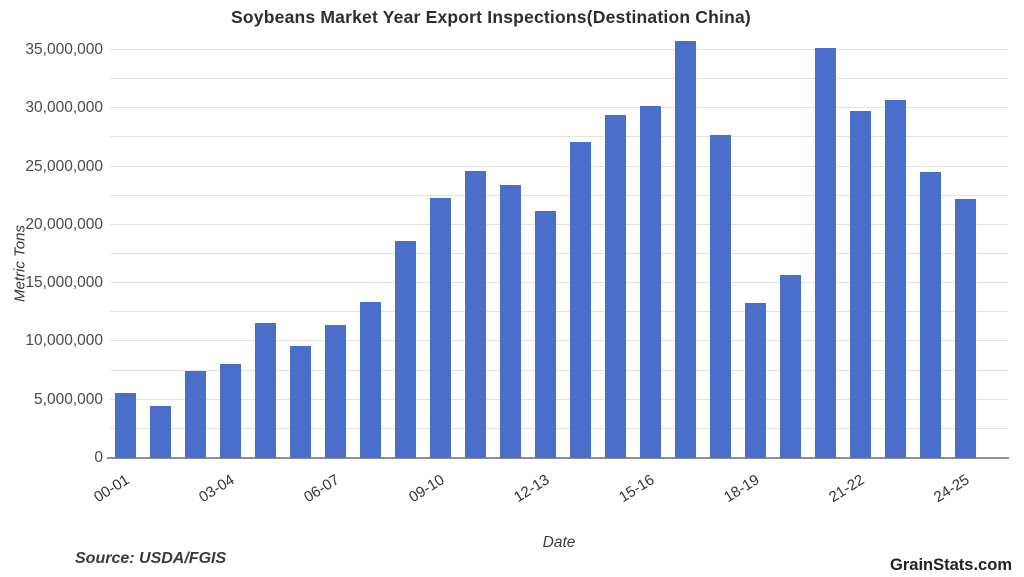 This screenshot has width=1024, height=577. Describe the element at coordinates (426, 489) in the screenshot. I see `x-tick-label-09-10: 09-10` at that location.